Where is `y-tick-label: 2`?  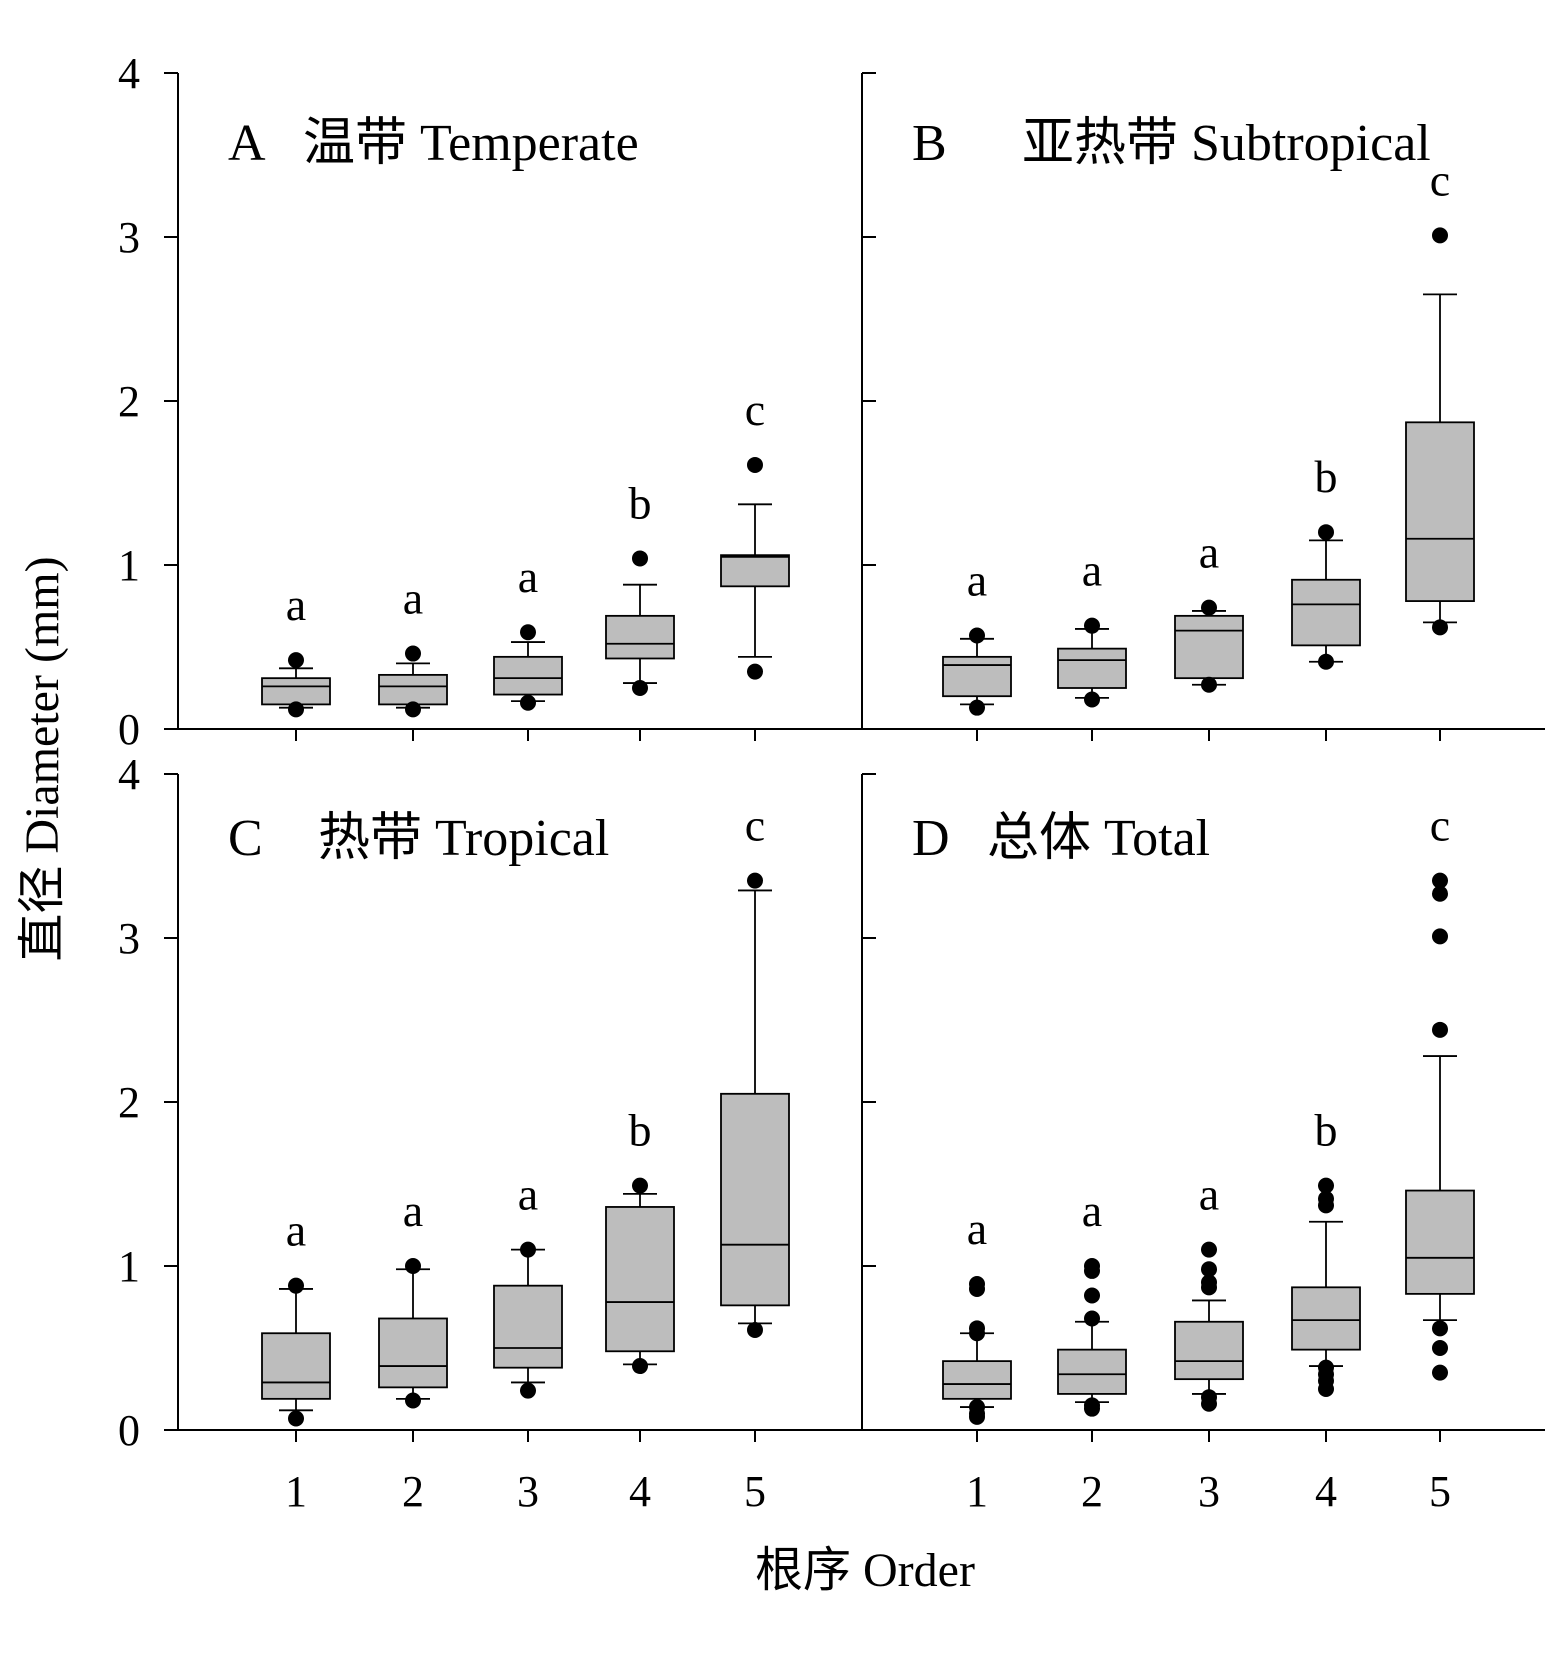
y-tick-label: 2 is located at coordinates (129, 1102).